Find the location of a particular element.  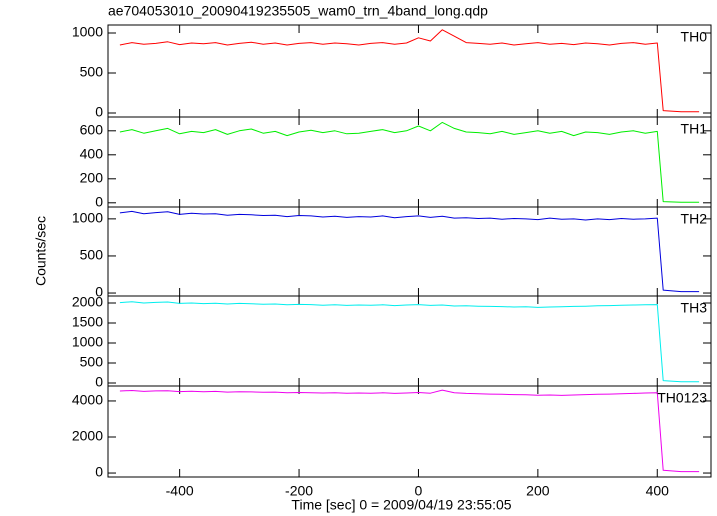

panel-frame is located at coordinates (409, 251).